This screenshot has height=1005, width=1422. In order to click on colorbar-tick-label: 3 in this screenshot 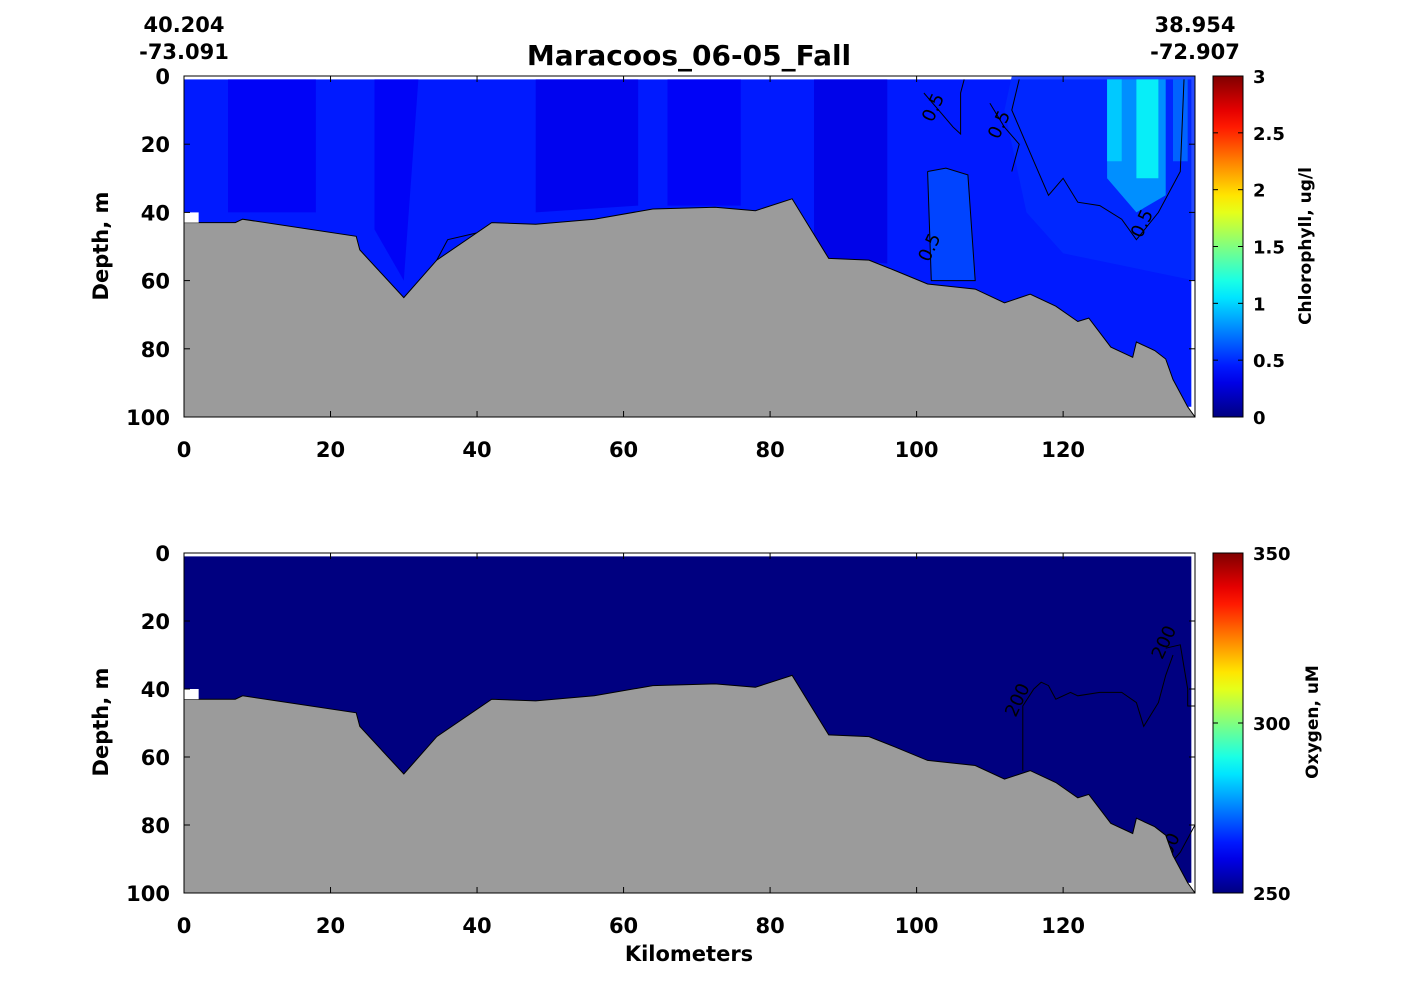, I will do `click(1259, 77)`.